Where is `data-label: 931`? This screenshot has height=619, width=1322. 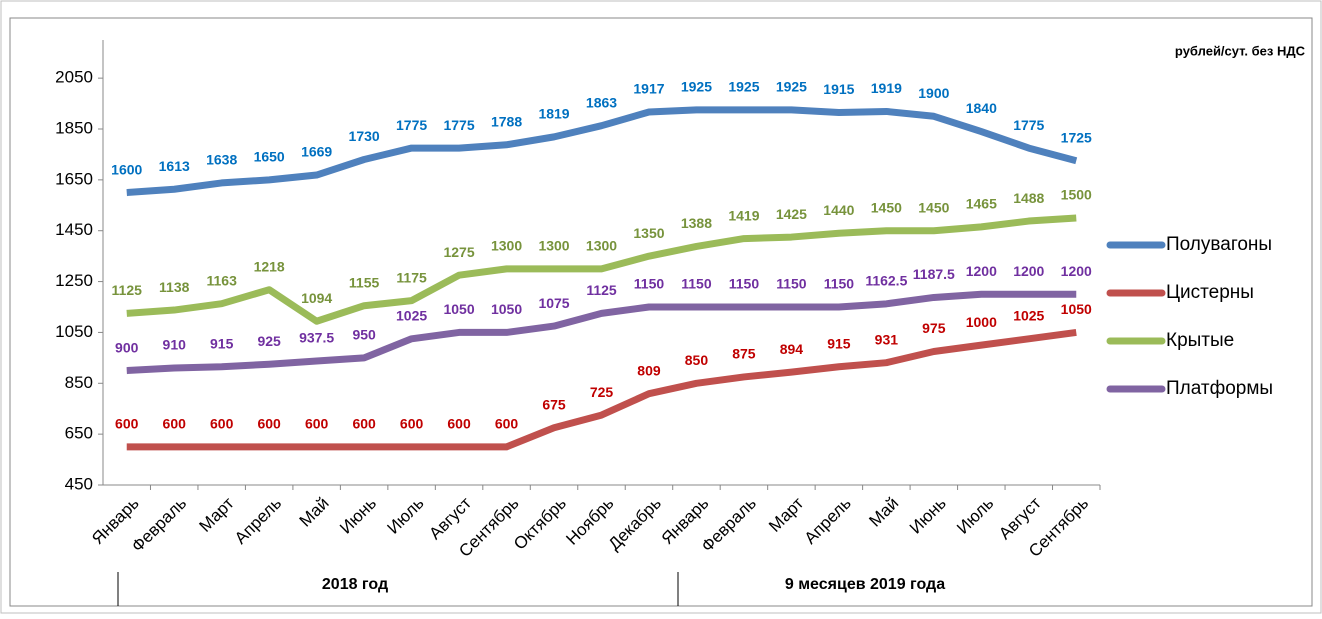 data-label: 931 is located at coordinates (887, 339).